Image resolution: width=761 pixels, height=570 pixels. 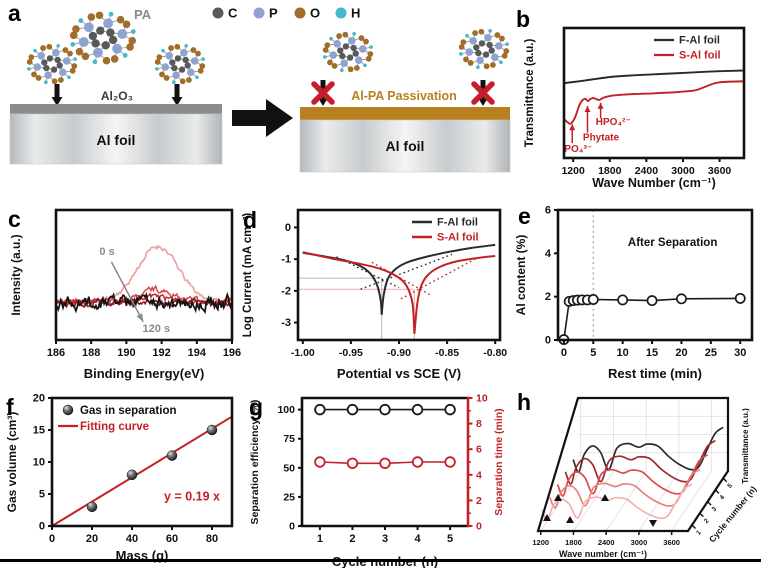 I want to click on al-foil-block, so click(x=116, y=139).